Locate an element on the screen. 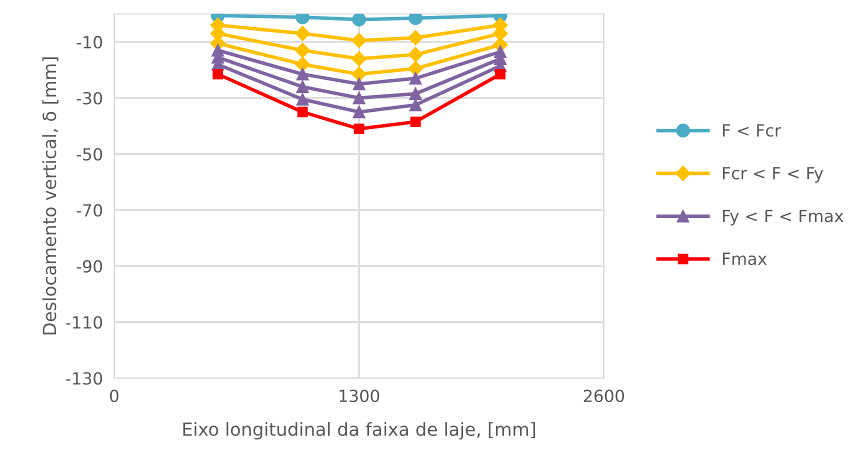  y-tick-label: -10 is located at coordinates (89, 42).